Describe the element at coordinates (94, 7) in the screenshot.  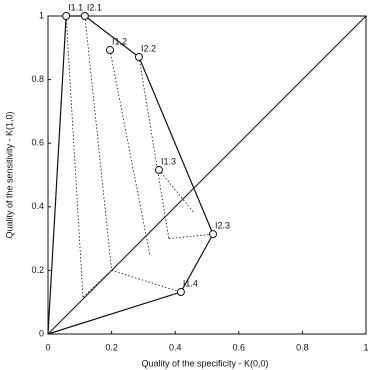
I see `point-label: I2.1` at that location.